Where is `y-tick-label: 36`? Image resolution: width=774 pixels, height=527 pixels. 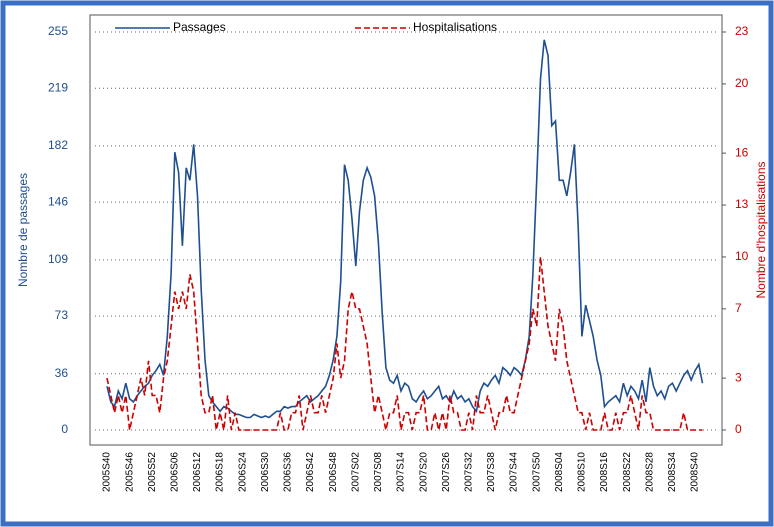
y-tick-label: 36 is located at coordinates (62, 373).